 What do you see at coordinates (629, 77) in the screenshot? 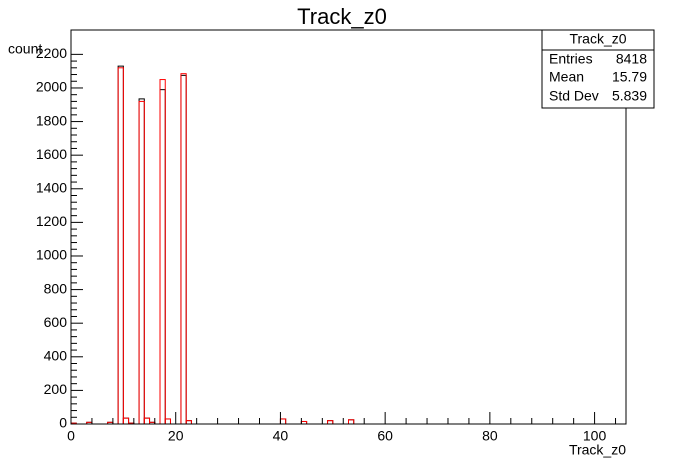
I see `stats-value: 15.79` at bounding box center [629, 77].